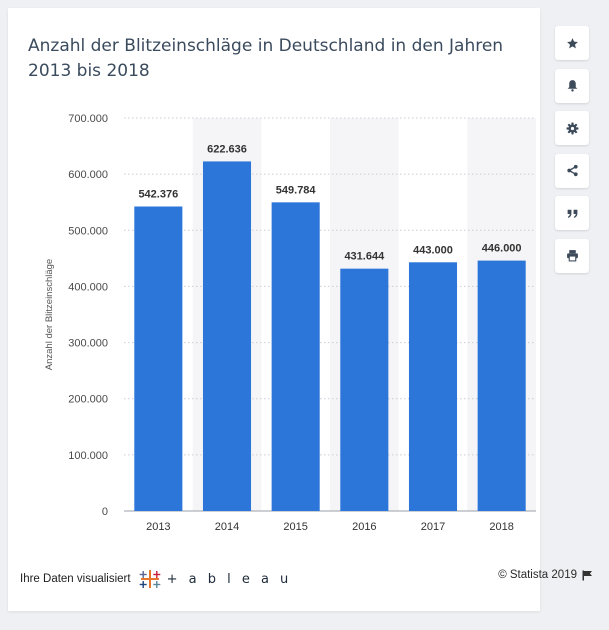 This screenshot has height=630, width=609. What do you see at coordinates (502, 249) in the screenshot?
I see `data-label: 446.000` at bounding box center [502, 249].